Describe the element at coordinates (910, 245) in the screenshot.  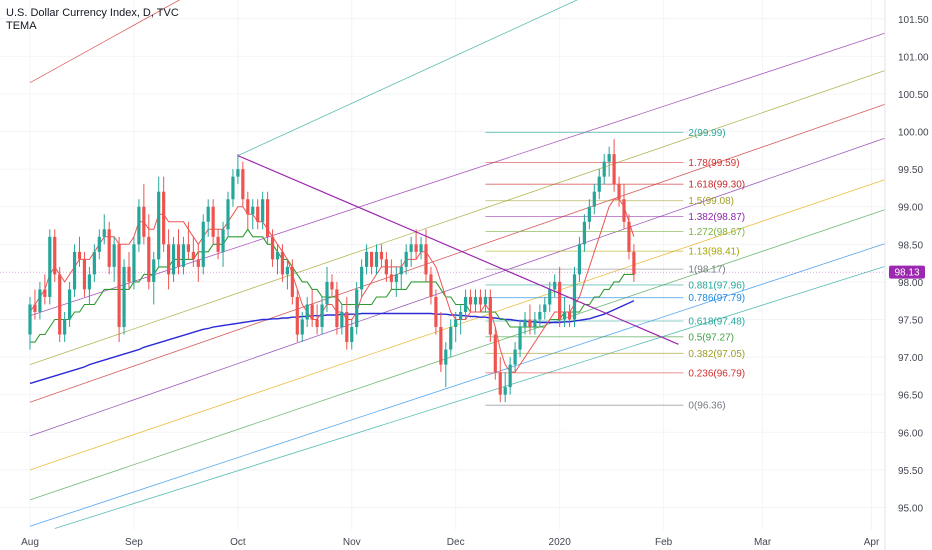
I see `y-tick-label: 98.50` at that location.